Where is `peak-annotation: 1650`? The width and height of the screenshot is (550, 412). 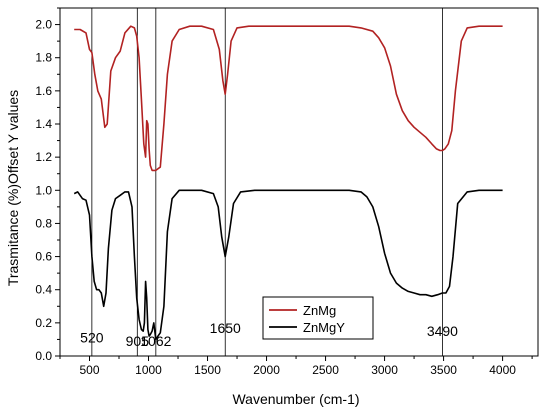
peak-annotation: 1650 is located at coordinates (225, 328).